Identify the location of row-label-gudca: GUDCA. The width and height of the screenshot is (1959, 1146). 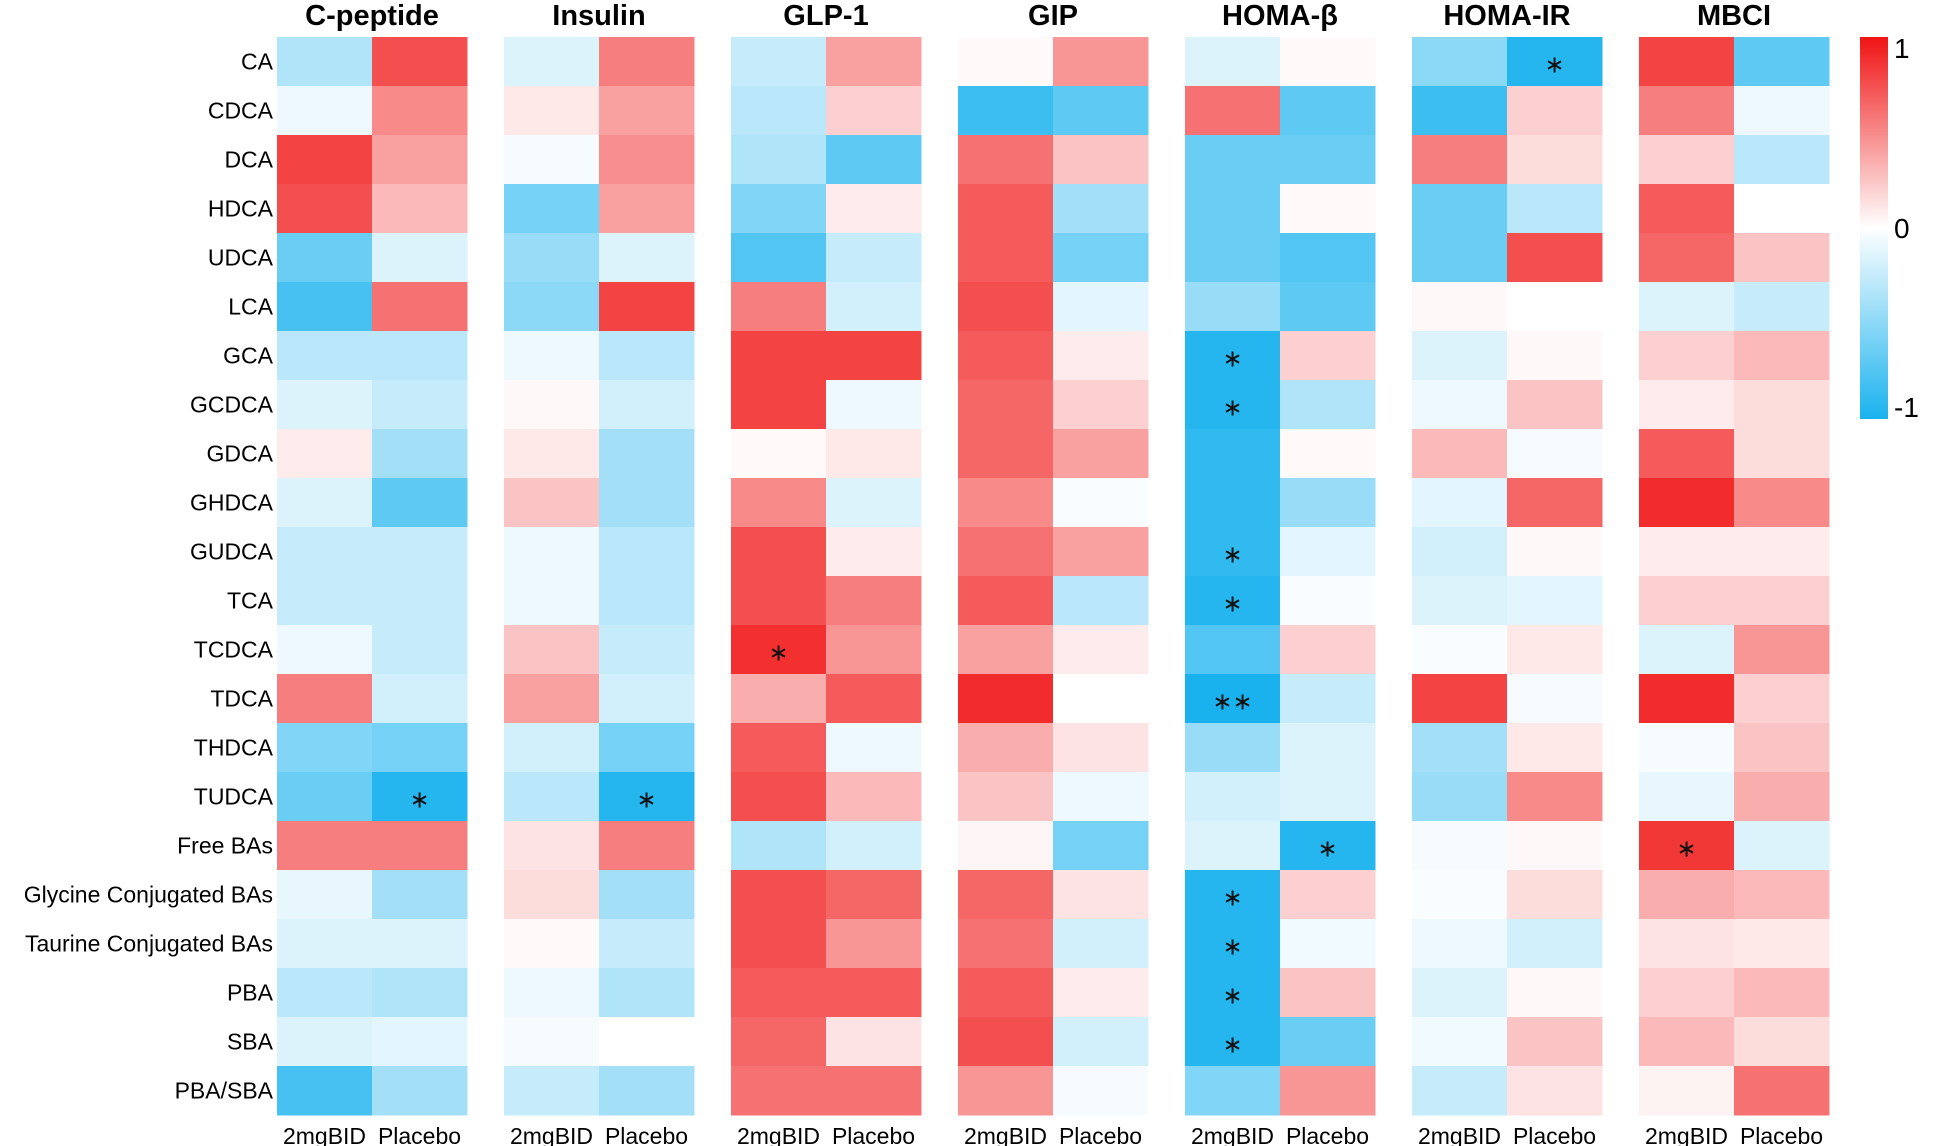
(232, 552).